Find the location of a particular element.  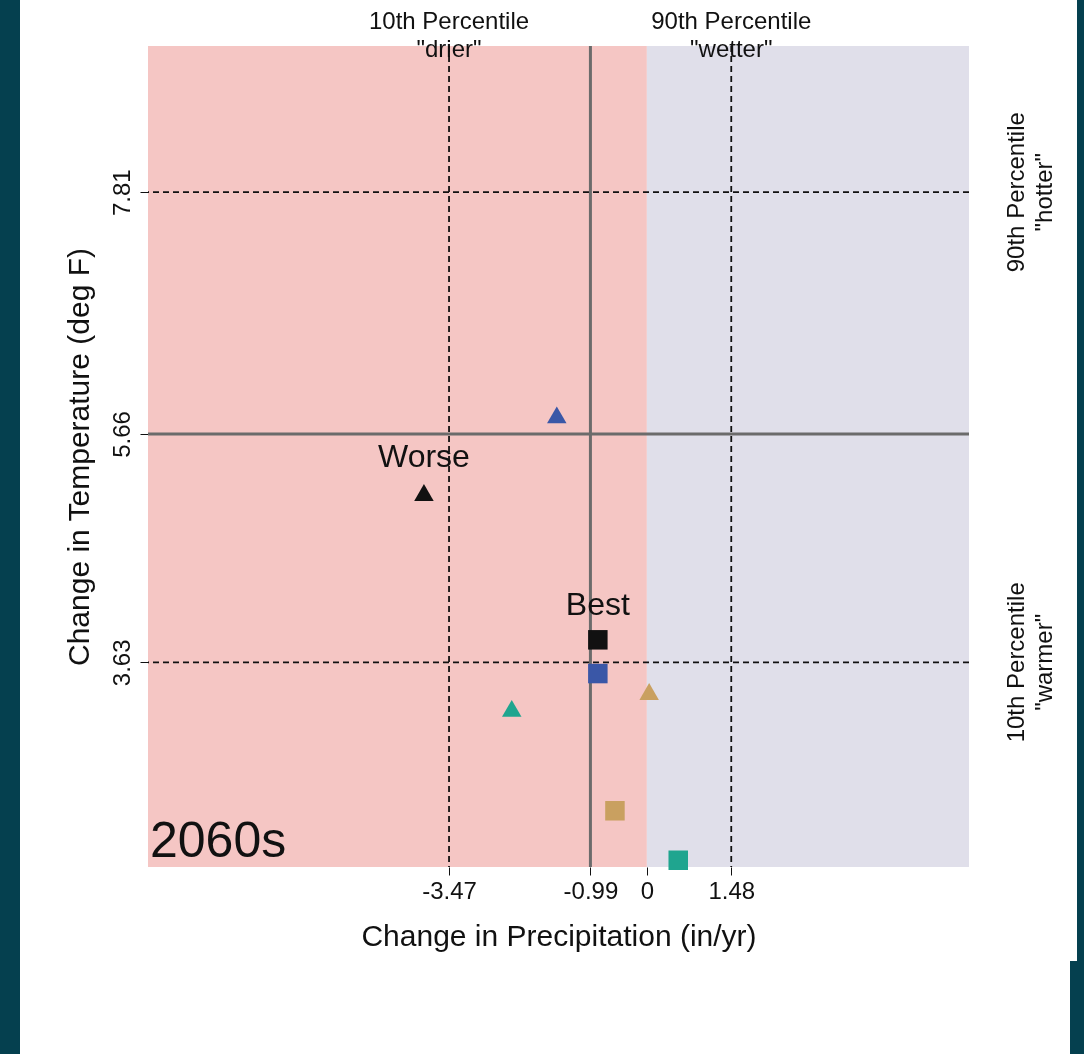

x-tick-label: 1.48 is located at coordinates (732, 890).